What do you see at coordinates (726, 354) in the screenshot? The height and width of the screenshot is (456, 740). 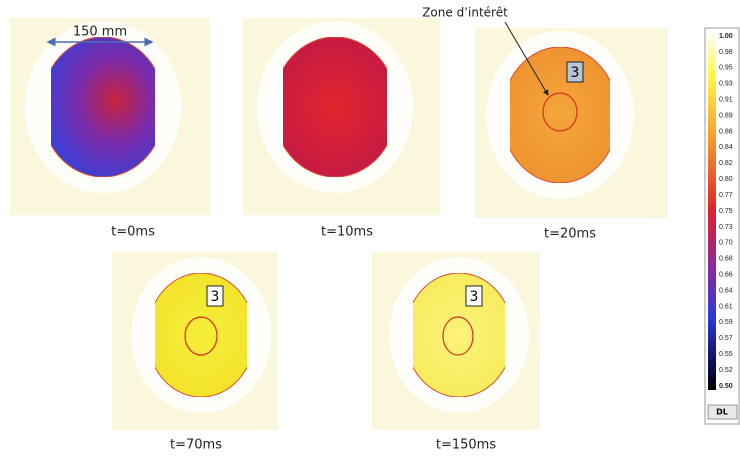 I see `colorbar-tick-label: 0.55` at bounding box center [726, 354].